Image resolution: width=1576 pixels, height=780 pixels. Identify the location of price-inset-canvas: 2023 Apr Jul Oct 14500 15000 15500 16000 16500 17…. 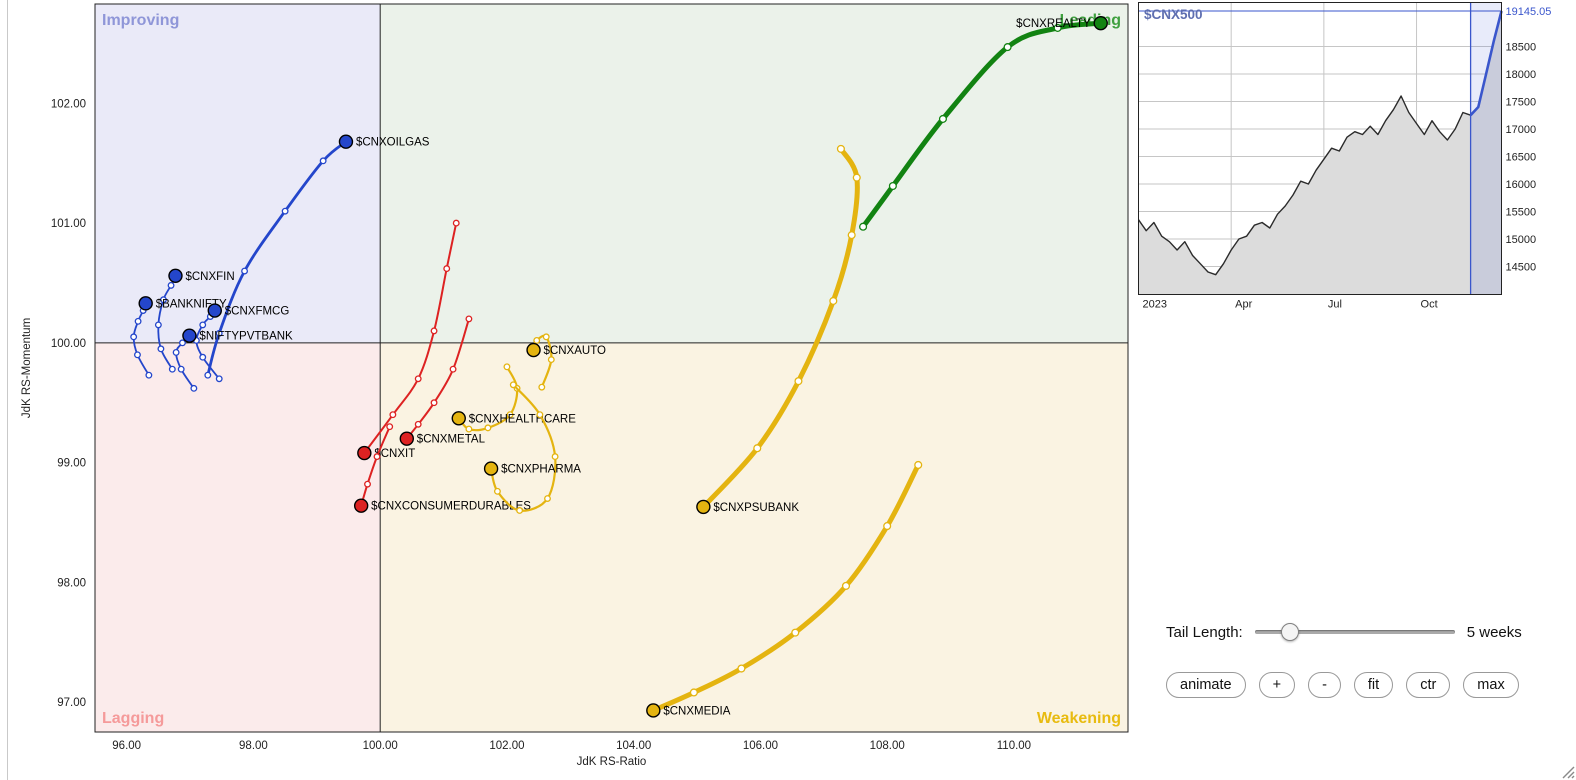
(1344, 156).